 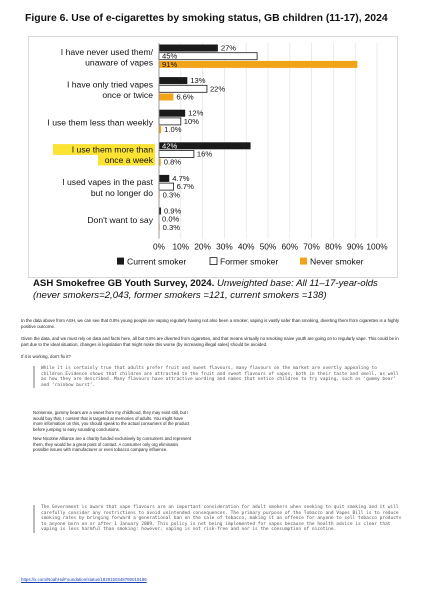 I want to click on data-label: 16%, so click(x=204, y=154).